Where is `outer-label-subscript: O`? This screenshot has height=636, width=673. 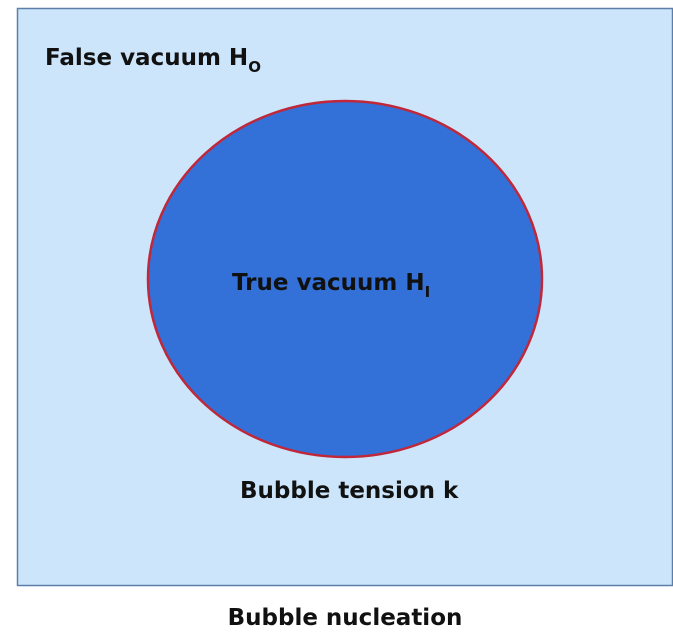 outer-label-subscript: O is located at coordinates (254, 67).